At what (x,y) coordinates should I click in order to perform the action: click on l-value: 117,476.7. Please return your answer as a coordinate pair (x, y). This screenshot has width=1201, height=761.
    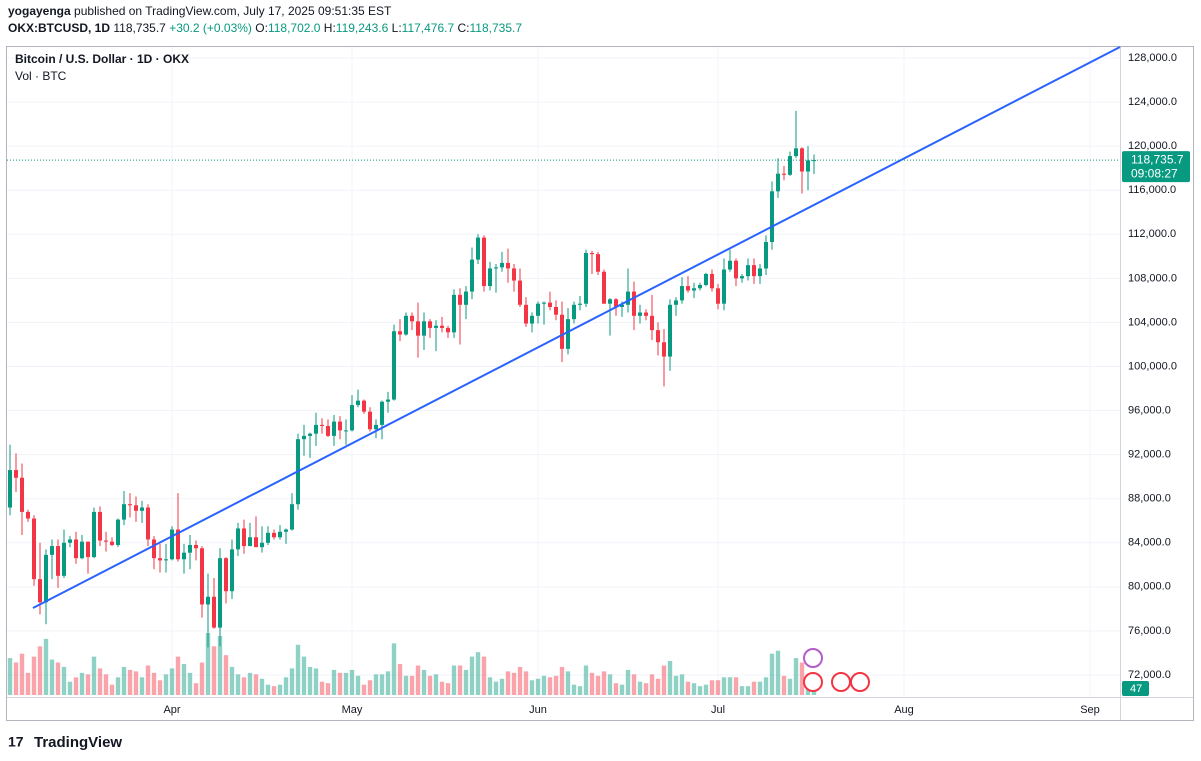
    Looking at the image, I should click on (428, 28).